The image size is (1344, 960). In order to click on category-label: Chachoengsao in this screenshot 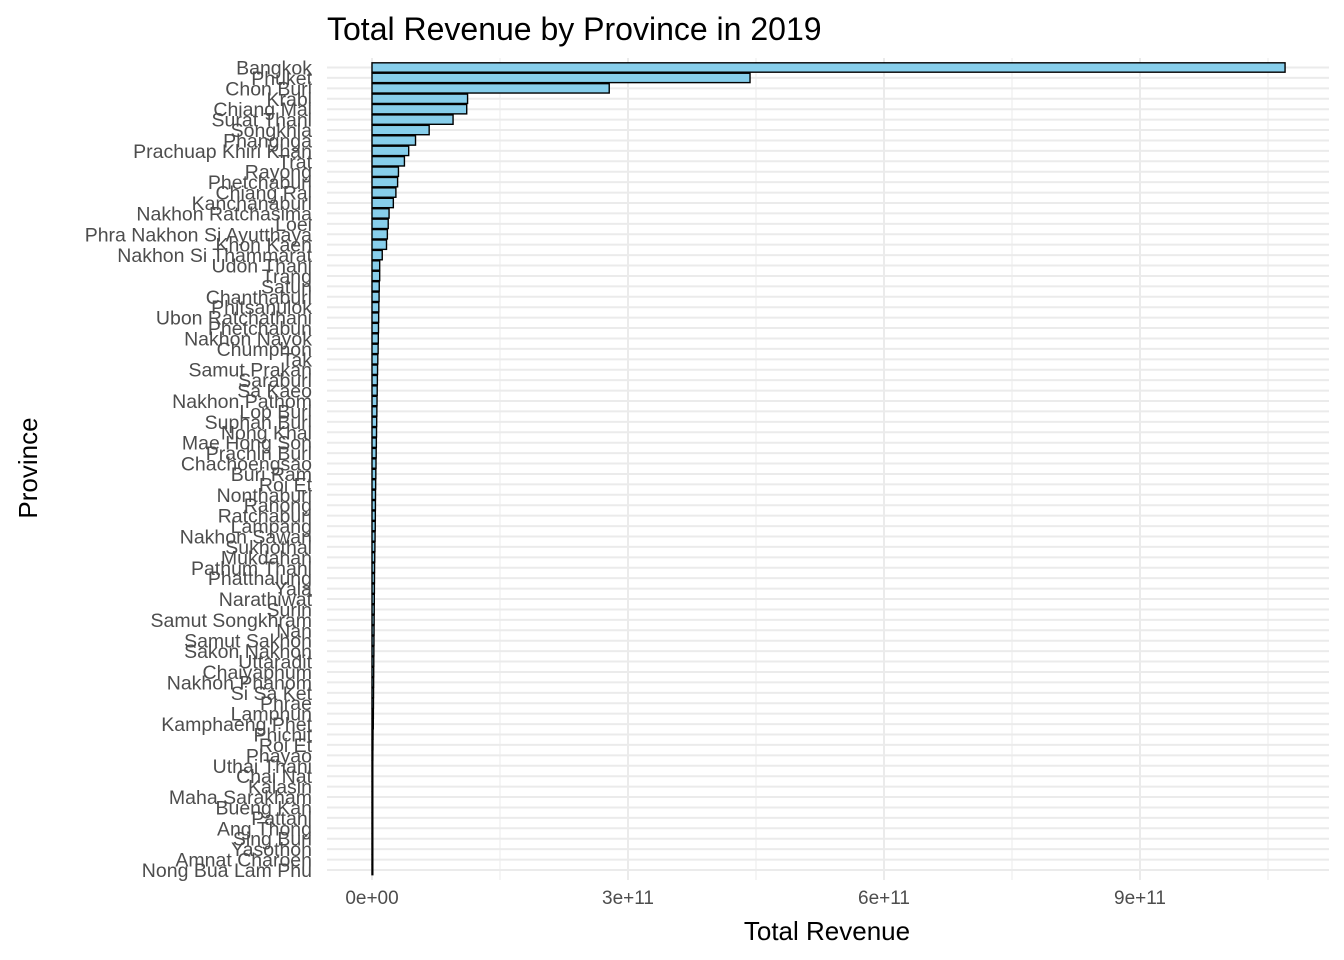, I will do `click(246, 465)`.